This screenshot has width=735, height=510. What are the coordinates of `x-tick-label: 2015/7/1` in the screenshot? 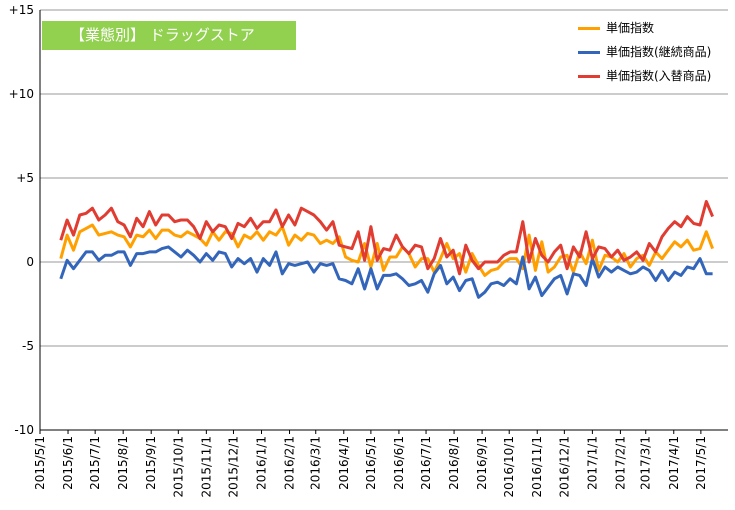 It's located at (95, 463).